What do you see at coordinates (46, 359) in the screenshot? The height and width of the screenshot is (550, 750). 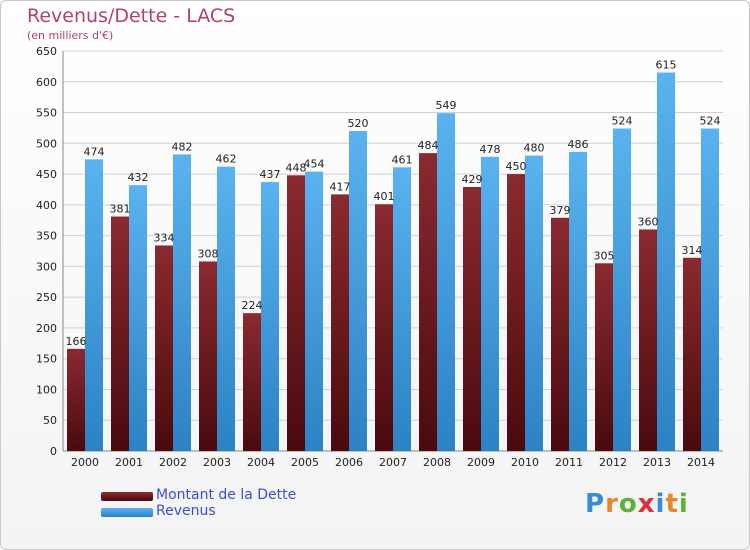 I see `y-tick-label: 150` at bounding box center [46, 359].